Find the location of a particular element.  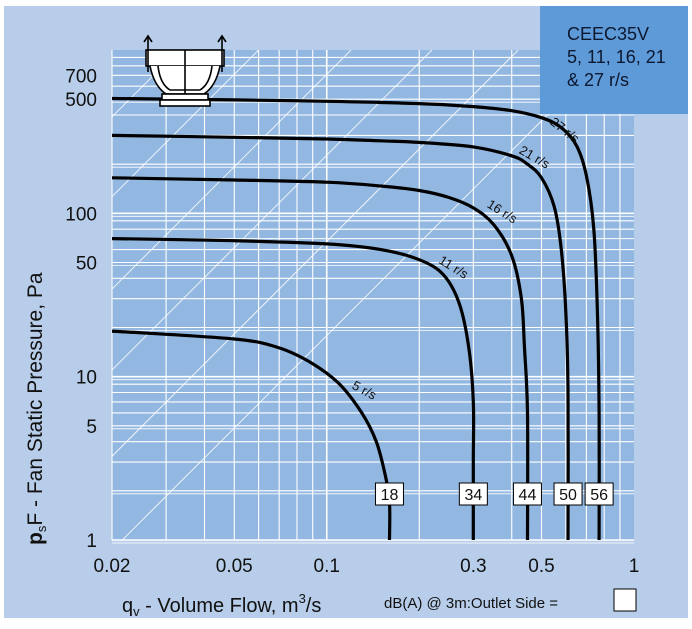

dba-value: 56 is located at coordinates (599, 495).